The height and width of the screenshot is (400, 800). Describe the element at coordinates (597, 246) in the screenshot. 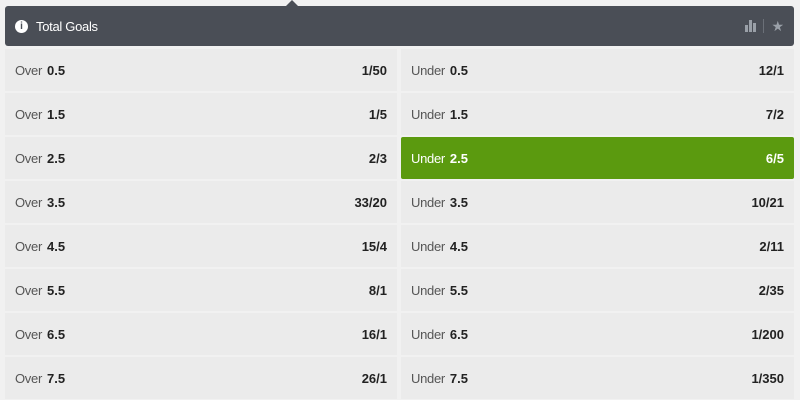

I see `under-selection: Under 4.5 2/11` at that location.